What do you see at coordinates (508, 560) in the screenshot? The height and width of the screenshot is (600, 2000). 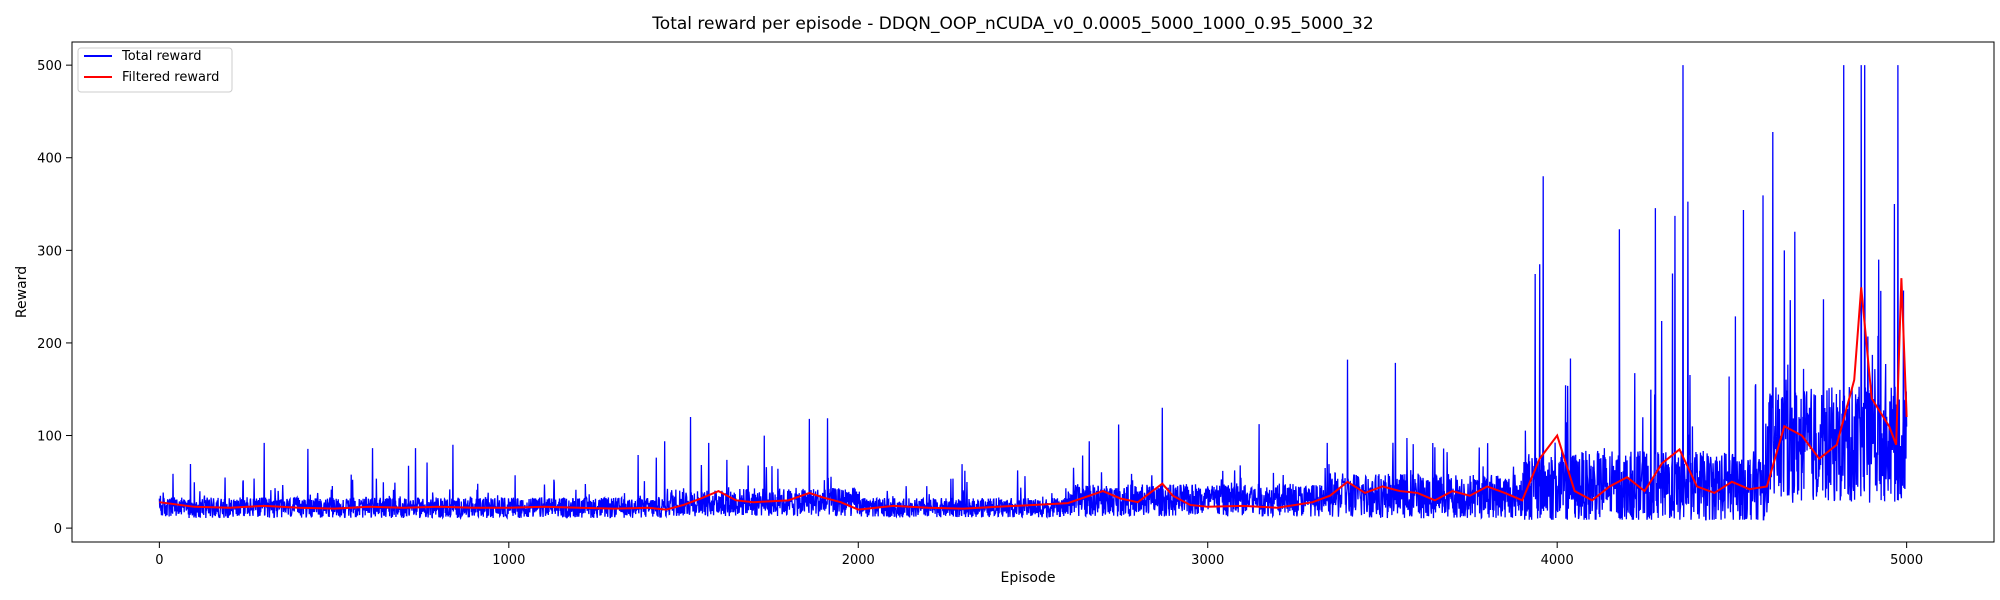 I see `x-tick-label: 1000` at bounding box center [508, 560].